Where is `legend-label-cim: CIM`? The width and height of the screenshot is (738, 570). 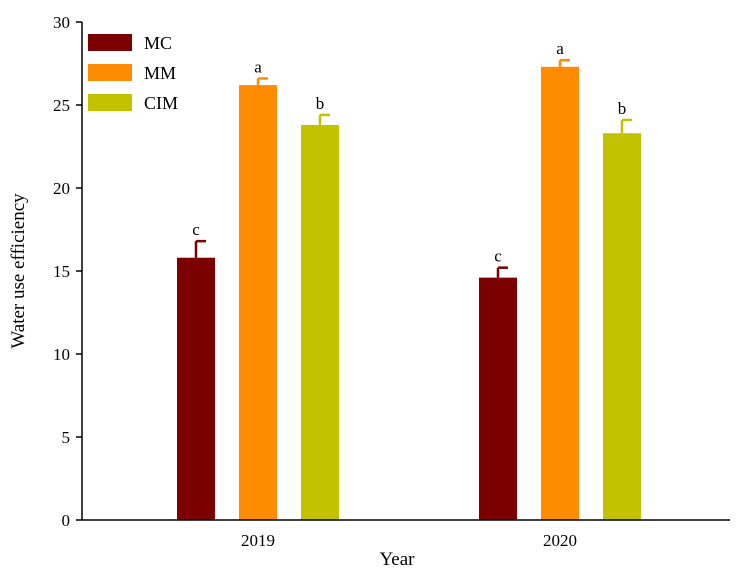 legend-label-cim: CIM is located at coordinates (161, 103).